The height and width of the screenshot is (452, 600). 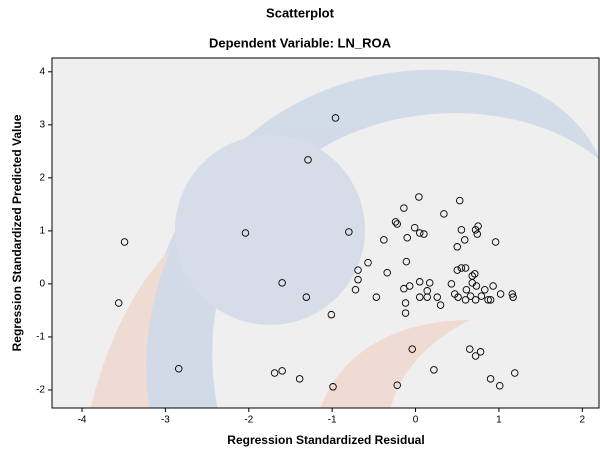 What do you see at coordinates (42, 177) in the screenshot?
I see `y-tick-label: 2` at bounding box center [42, 177].